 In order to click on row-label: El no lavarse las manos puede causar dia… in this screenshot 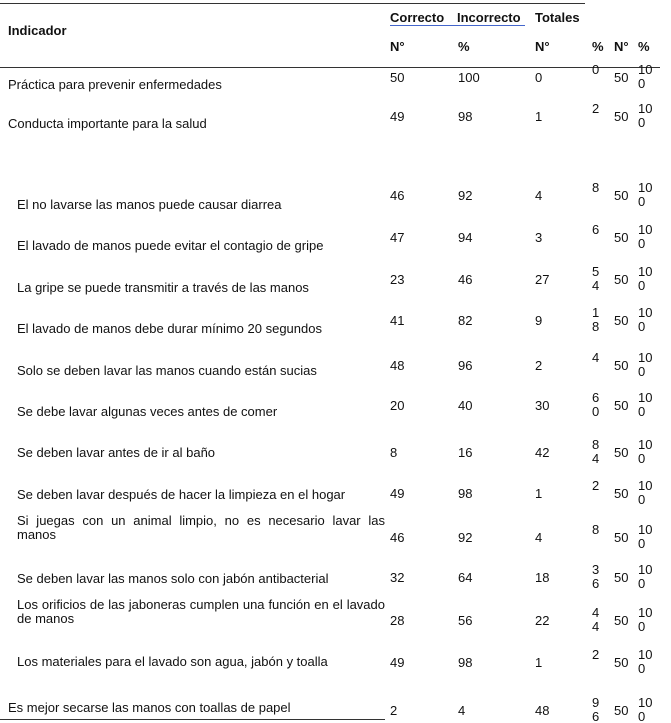, I will do `click(149, 204)`.